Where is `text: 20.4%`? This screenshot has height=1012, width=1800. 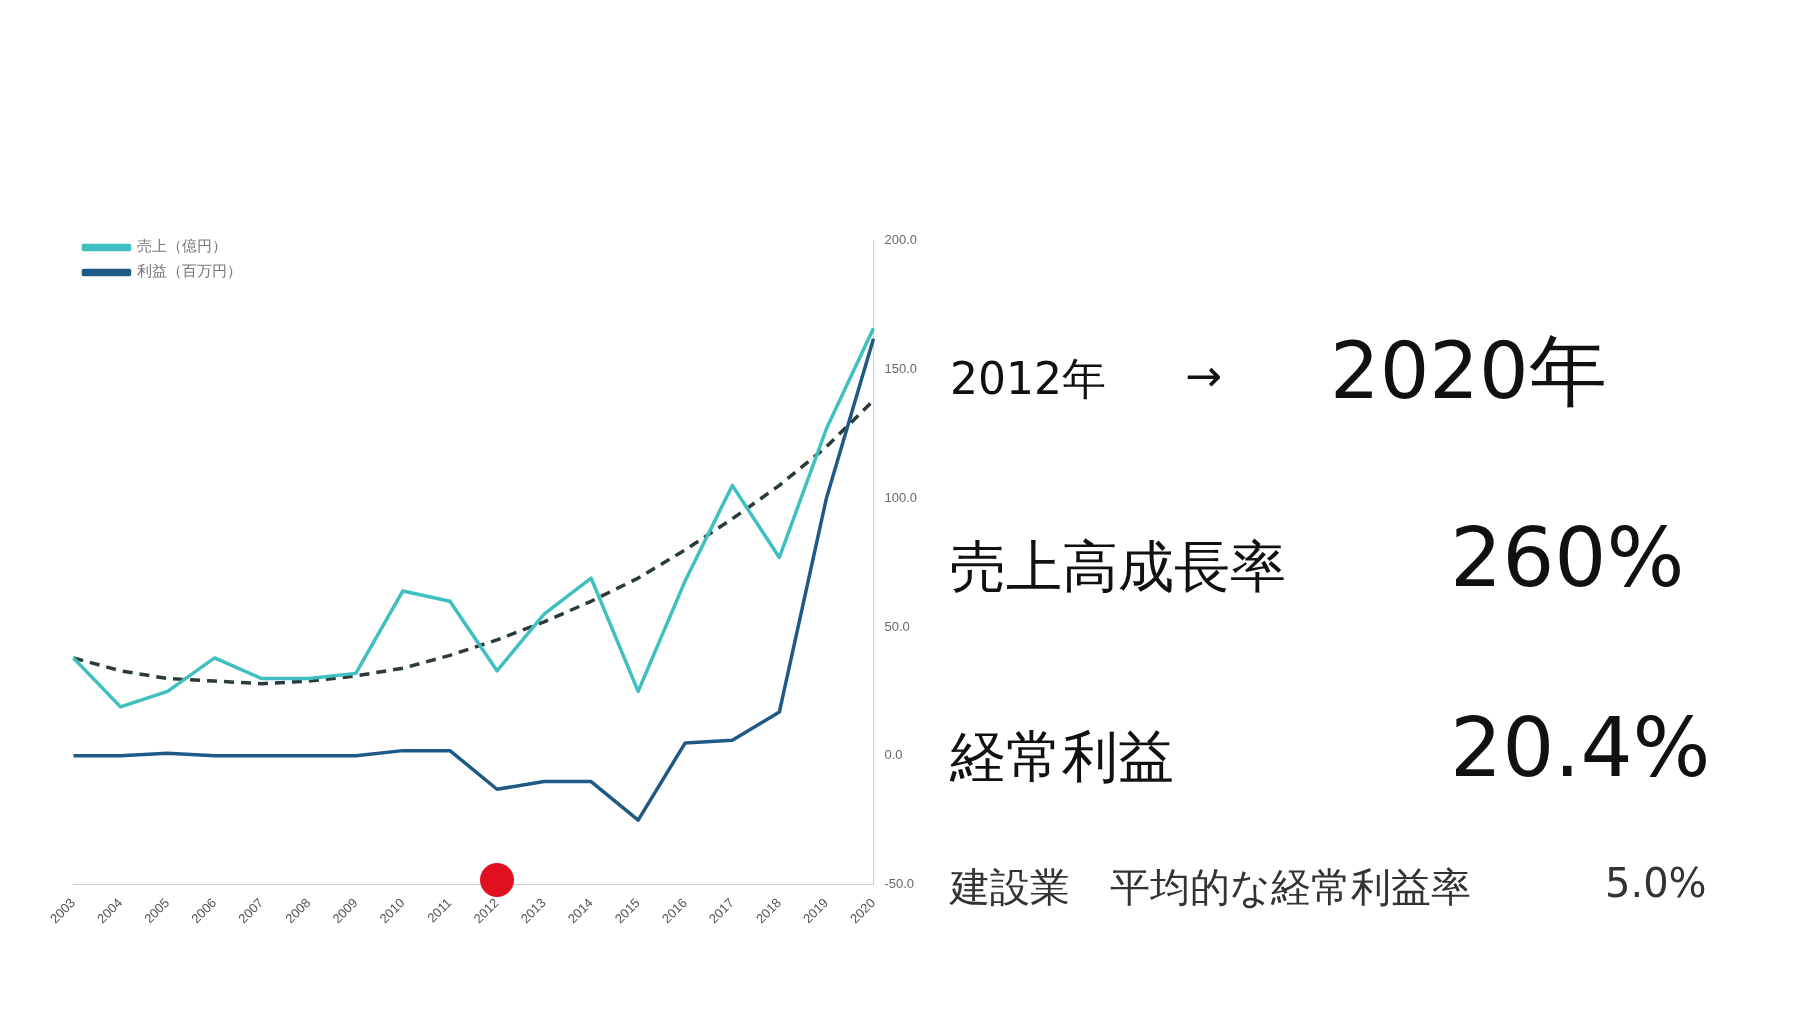 text: 20.4% is located at coordinates (1580, 747).